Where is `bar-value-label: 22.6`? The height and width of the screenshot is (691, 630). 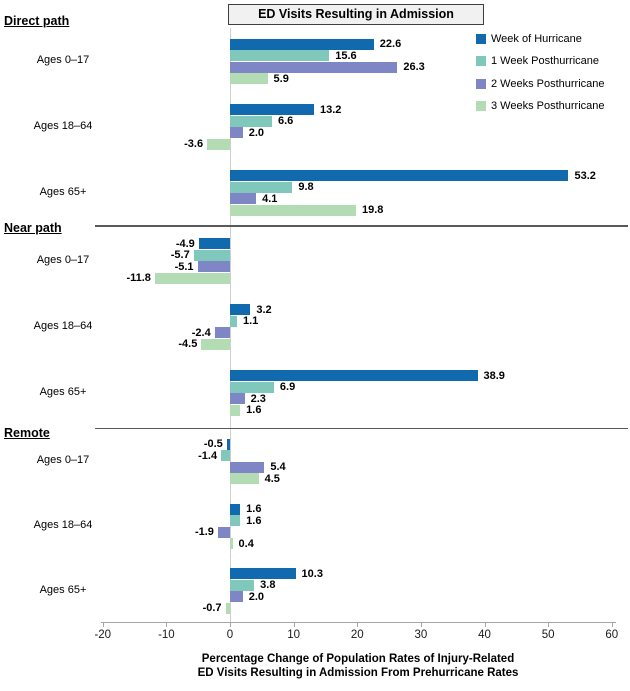
bar-value-label: 22.6 is located at coordinates (390, 44).